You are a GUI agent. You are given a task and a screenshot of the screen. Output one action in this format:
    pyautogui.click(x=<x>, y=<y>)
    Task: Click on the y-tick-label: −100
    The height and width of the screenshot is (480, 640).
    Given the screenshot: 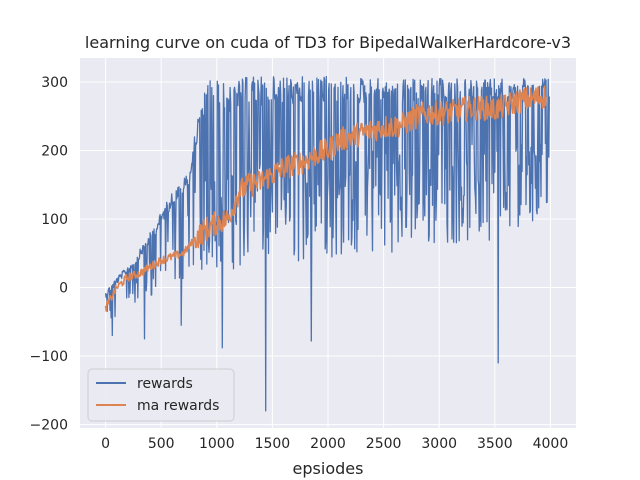 What is the action you would take?
    pyautogui.click(x=49, y=357)
    